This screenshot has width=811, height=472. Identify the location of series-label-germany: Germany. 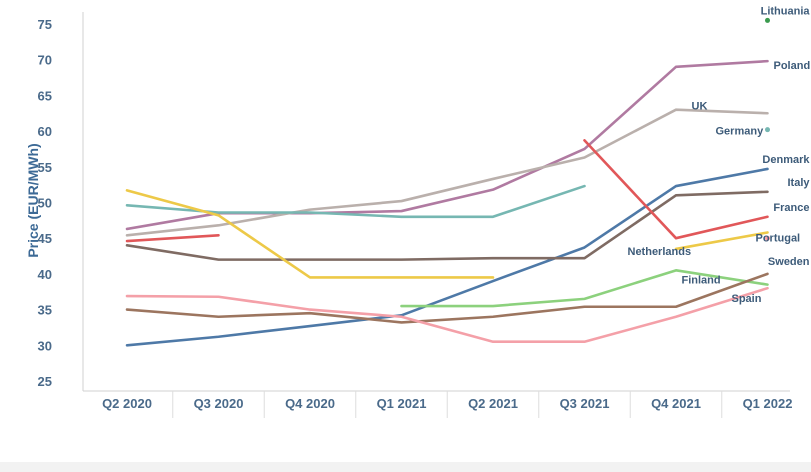
(740, 132).